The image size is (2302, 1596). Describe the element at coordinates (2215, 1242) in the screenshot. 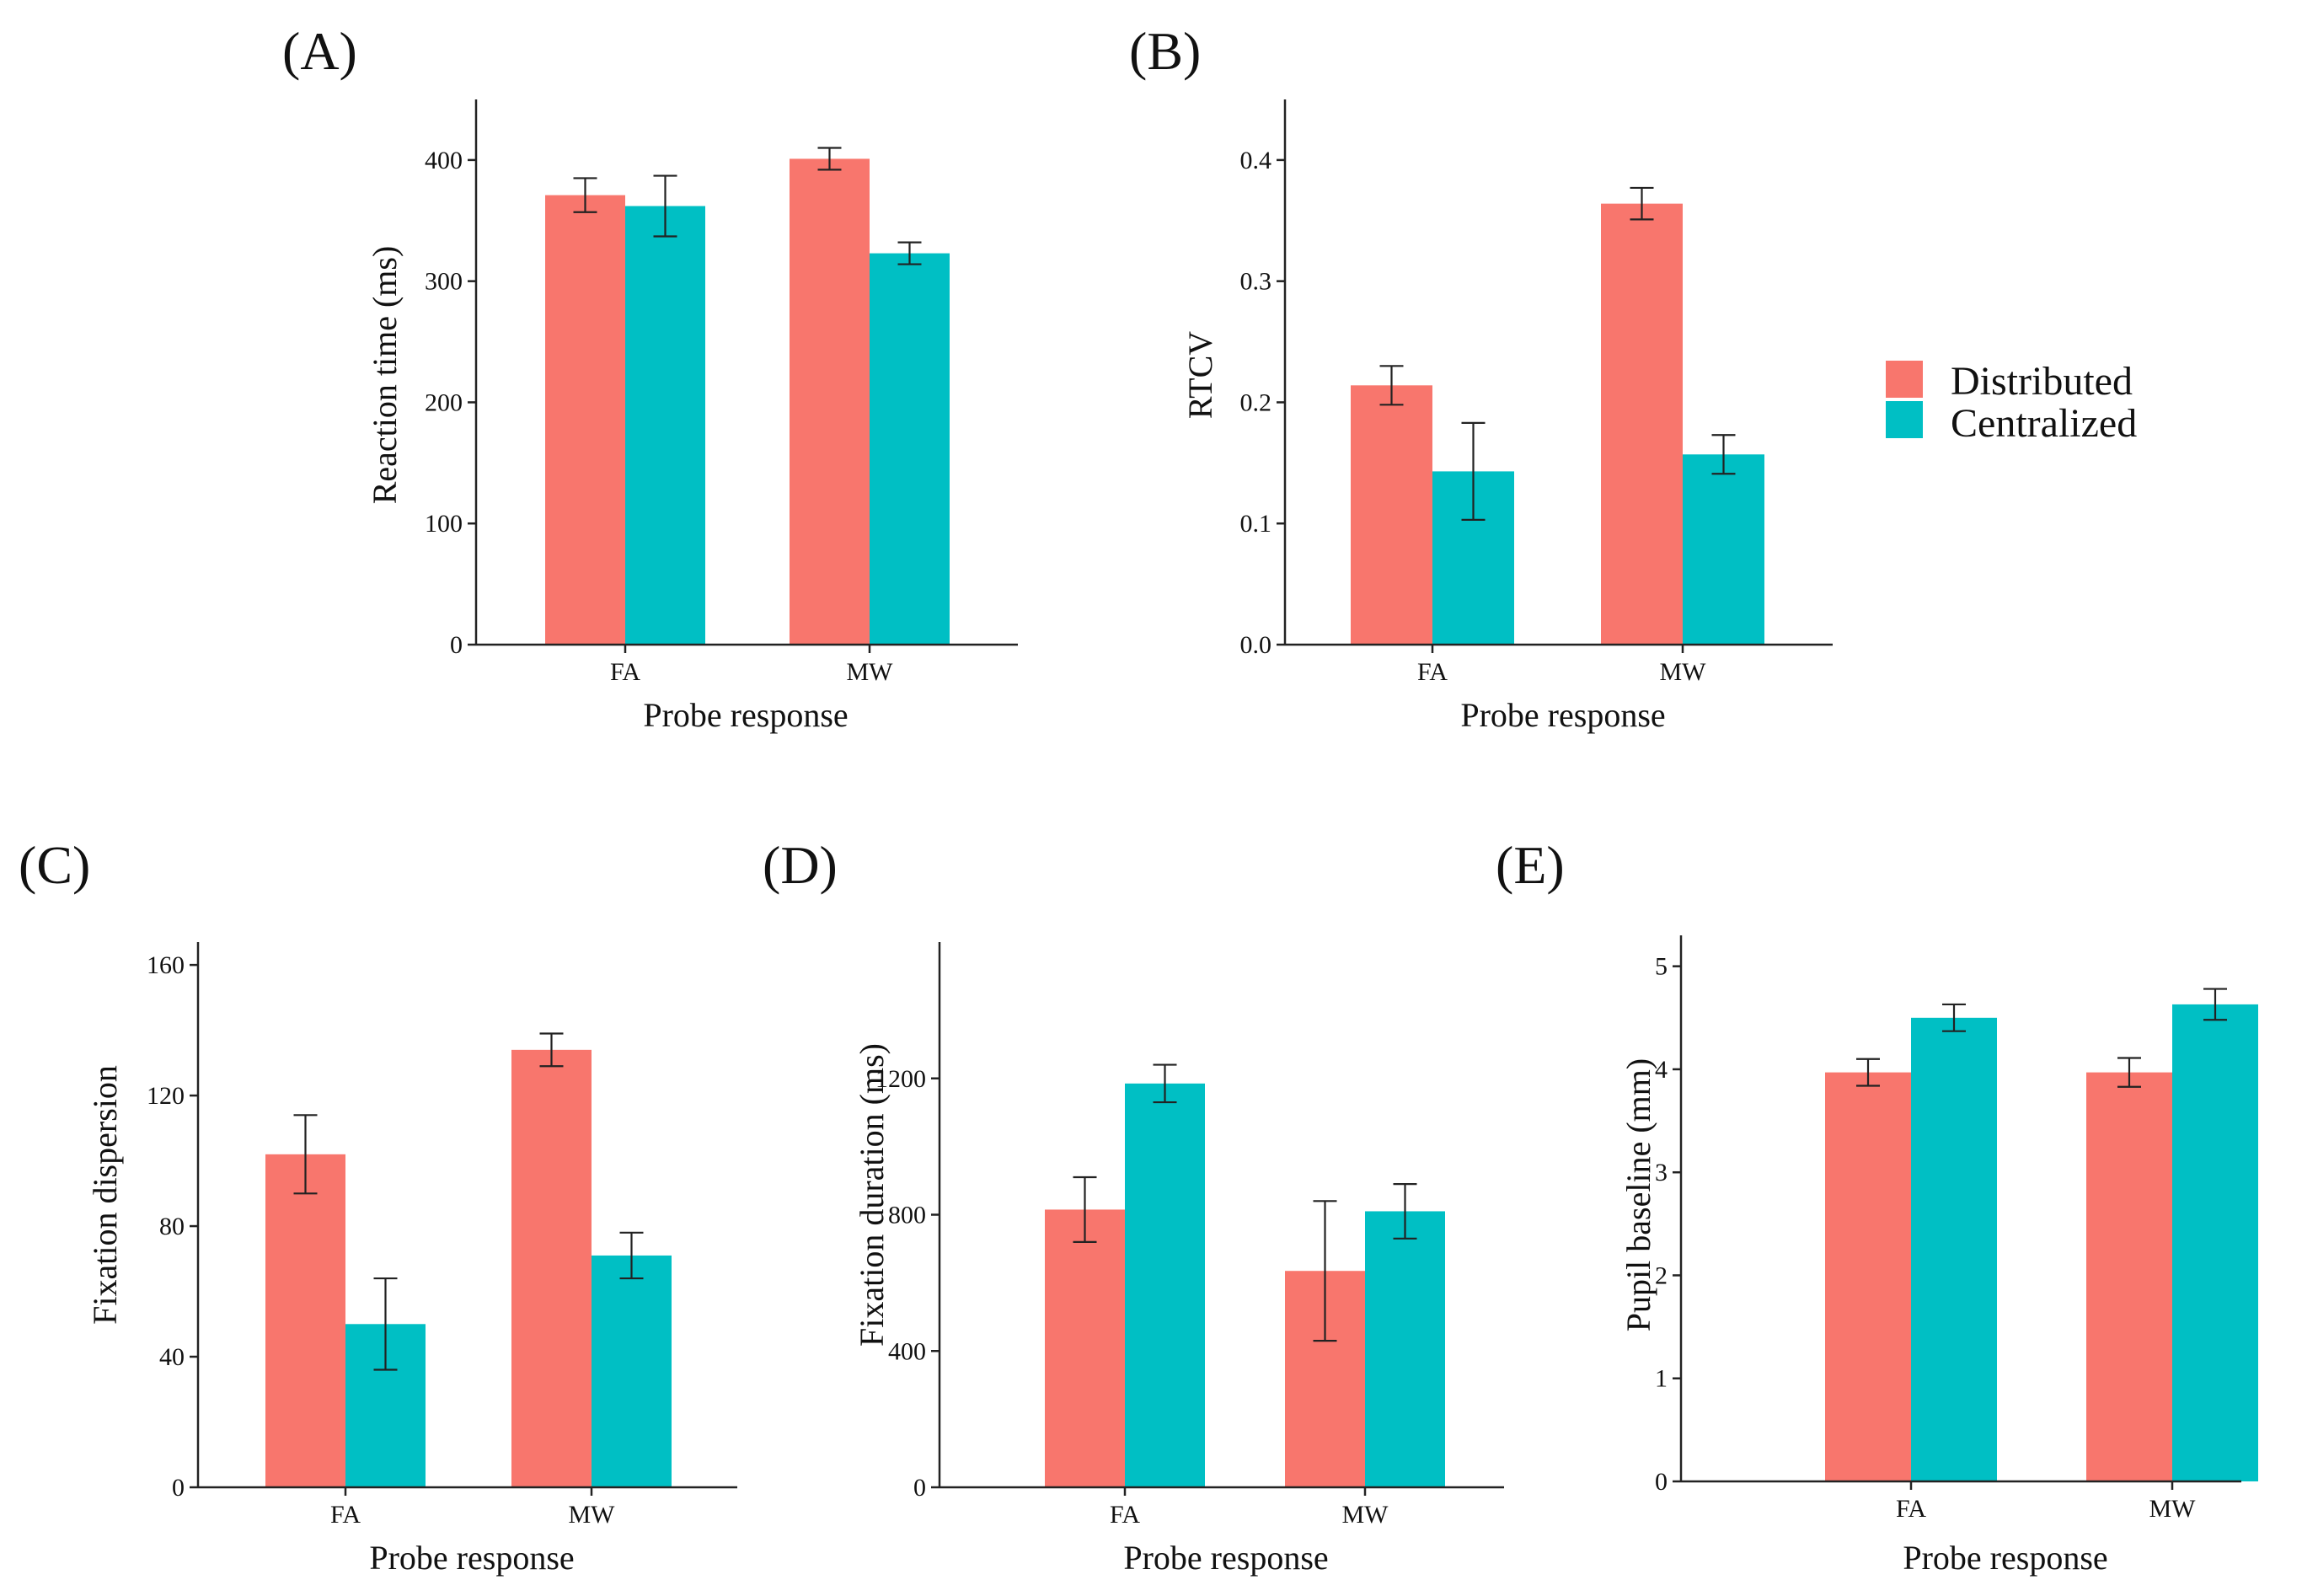

I see `panel-e-bar-centralized-mw` at that location.